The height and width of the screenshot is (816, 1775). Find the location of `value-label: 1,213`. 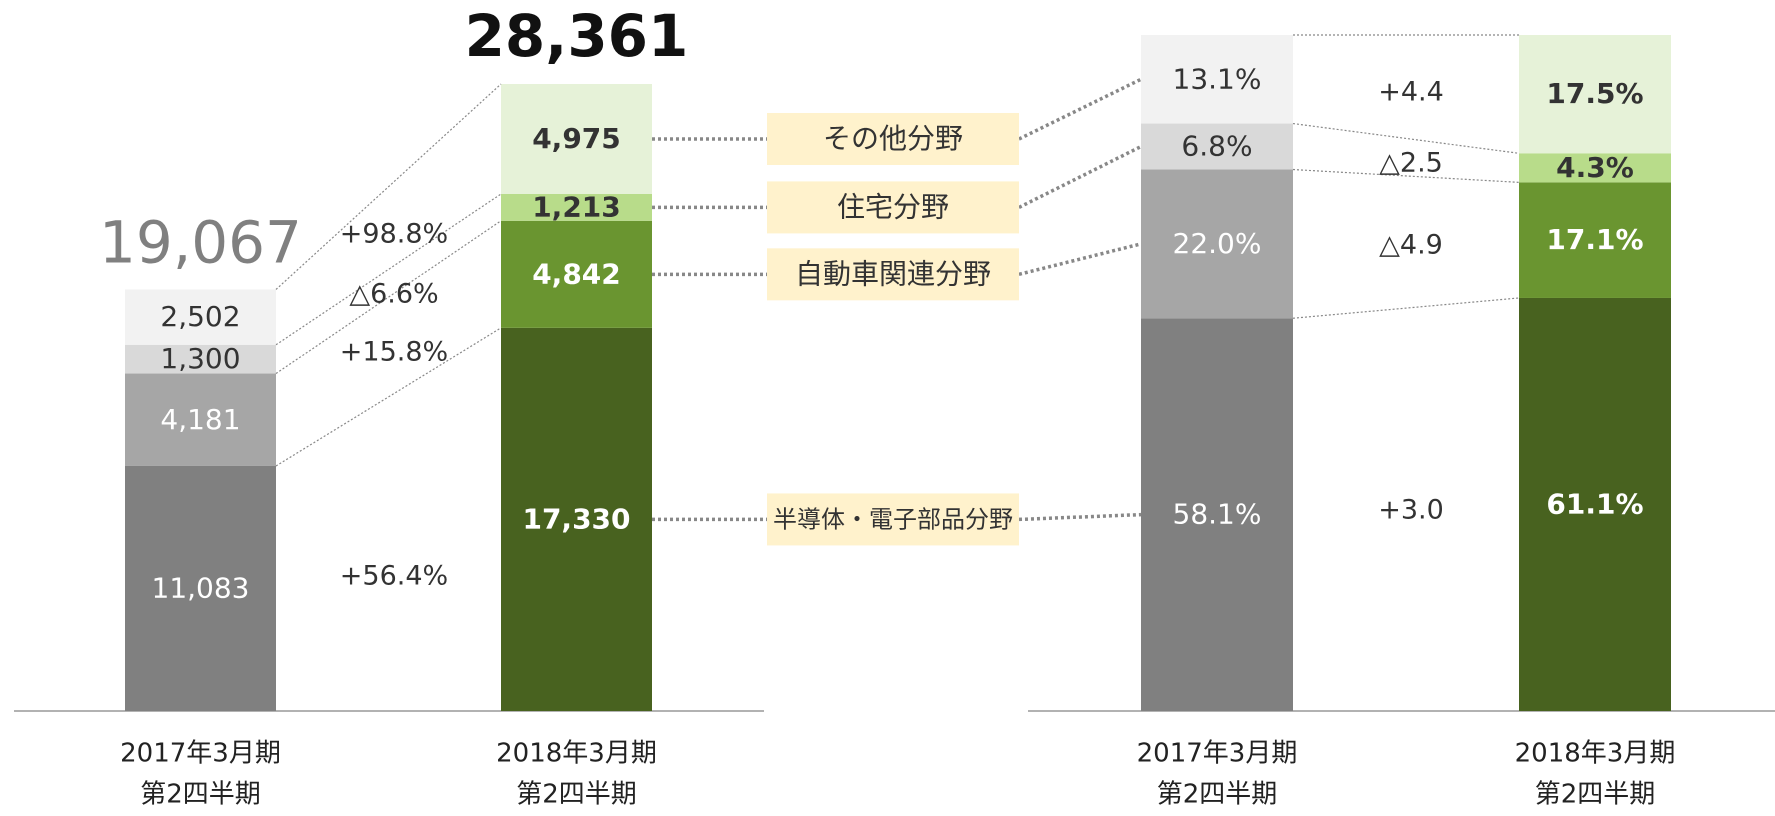

value-label: 1,213 is located at coordinates (576, 206).